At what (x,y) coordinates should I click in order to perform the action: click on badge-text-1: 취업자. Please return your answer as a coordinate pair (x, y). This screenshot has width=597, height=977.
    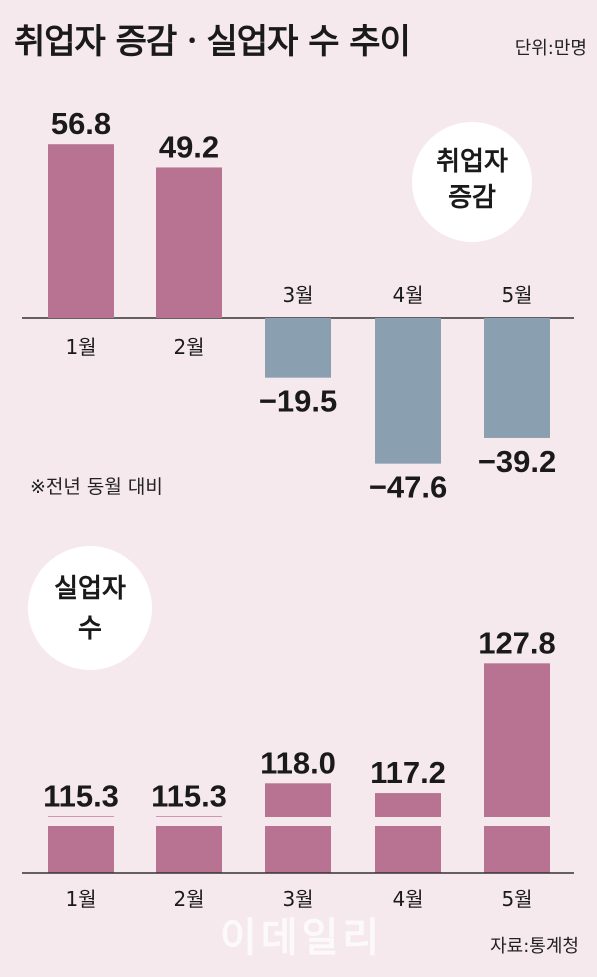
    Looking at the image, I should click on (472, 162).